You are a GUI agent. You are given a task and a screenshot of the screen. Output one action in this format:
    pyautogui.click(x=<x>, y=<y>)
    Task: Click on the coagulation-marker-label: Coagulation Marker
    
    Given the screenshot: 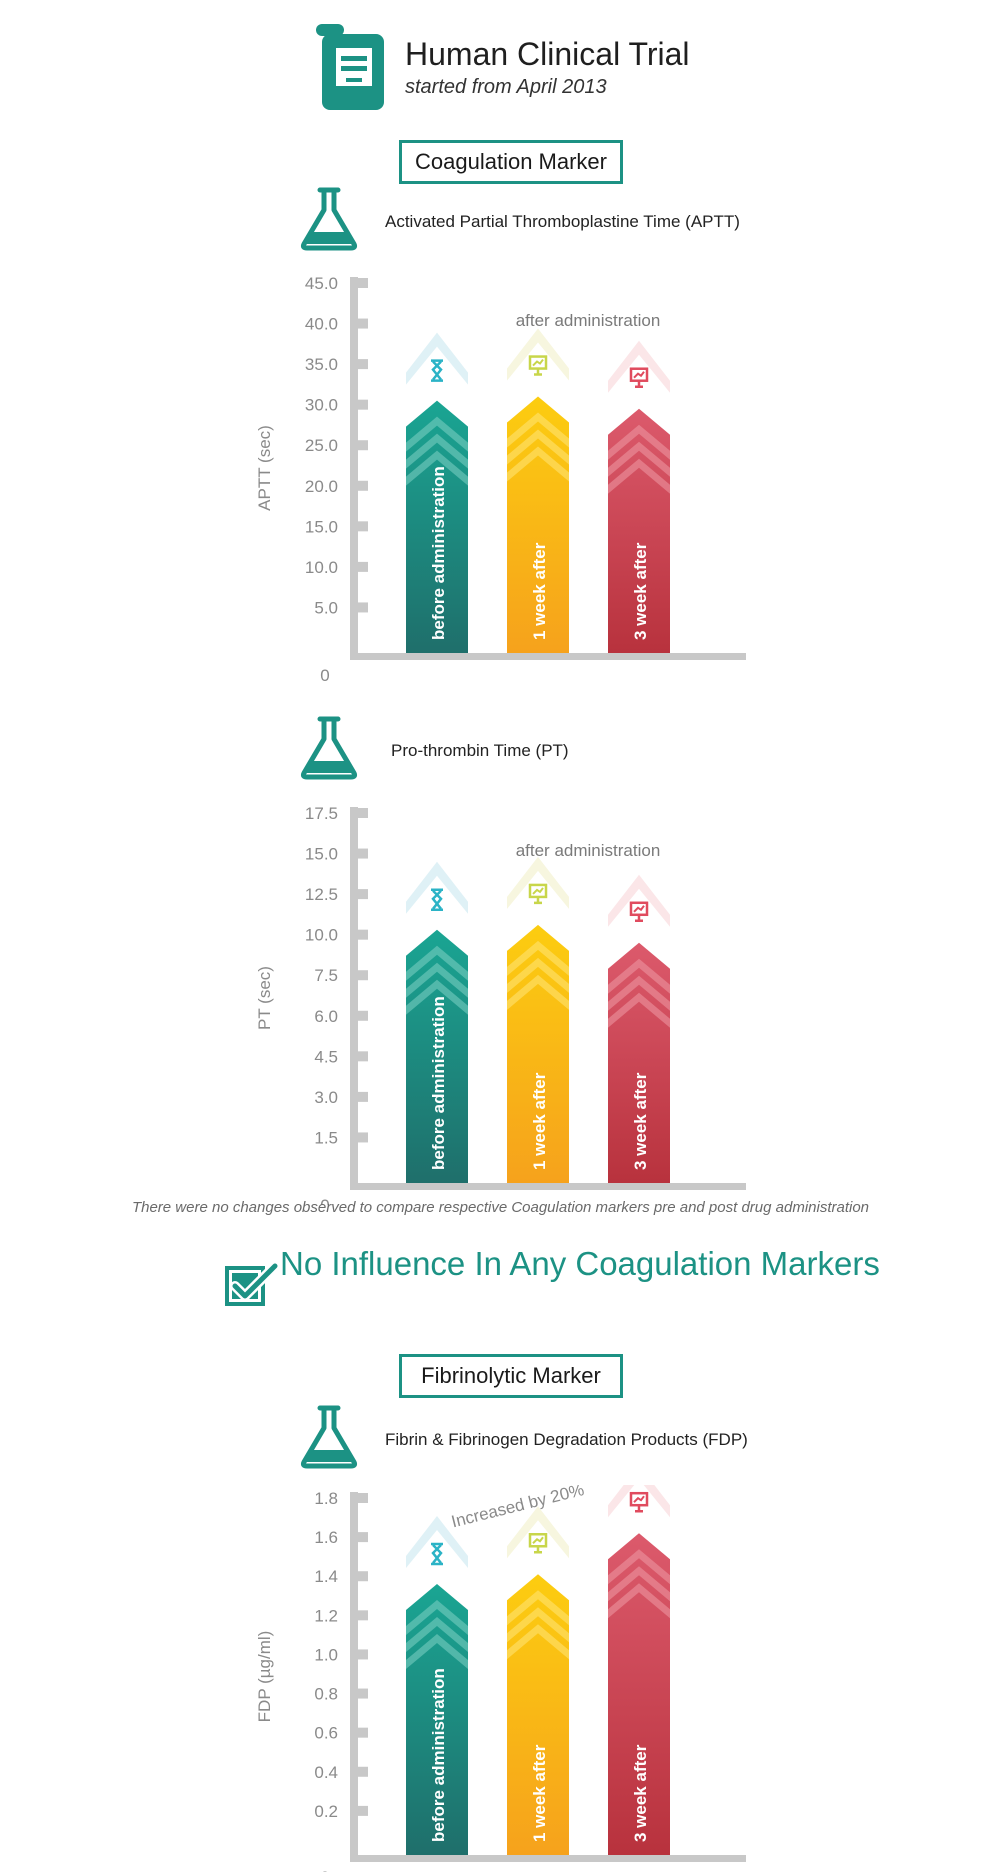 What is the action you would take?
    pyautogui.click(x=511, y=162)
    